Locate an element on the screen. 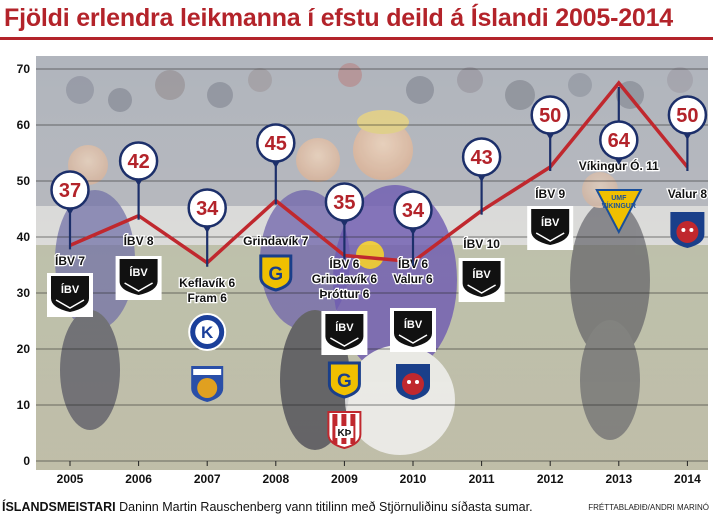  y-axis: 0 10 20 30 40 50 60 70 is located at coordinates (24, 265).